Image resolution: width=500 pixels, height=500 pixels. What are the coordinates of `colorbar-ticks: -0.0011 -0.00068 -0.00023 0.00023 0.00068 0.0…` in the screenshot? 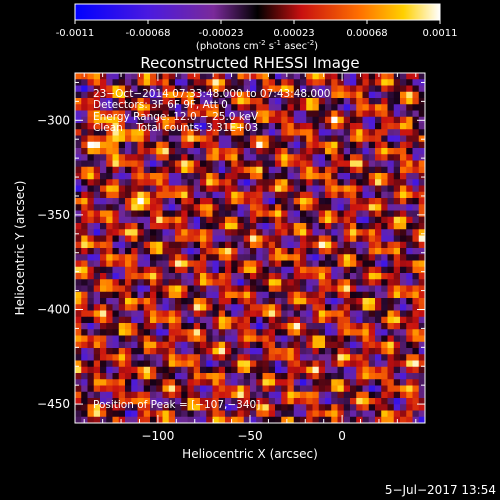 It's located at (257, 29).